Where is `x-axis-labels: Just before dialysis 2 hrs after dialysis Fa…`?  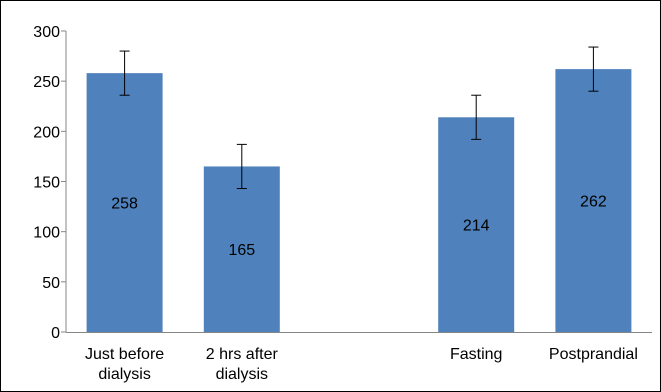 x-axis-labels: Just before dialysis 2 hrs after dialysis Fa… is located at coordinates (361, 364).